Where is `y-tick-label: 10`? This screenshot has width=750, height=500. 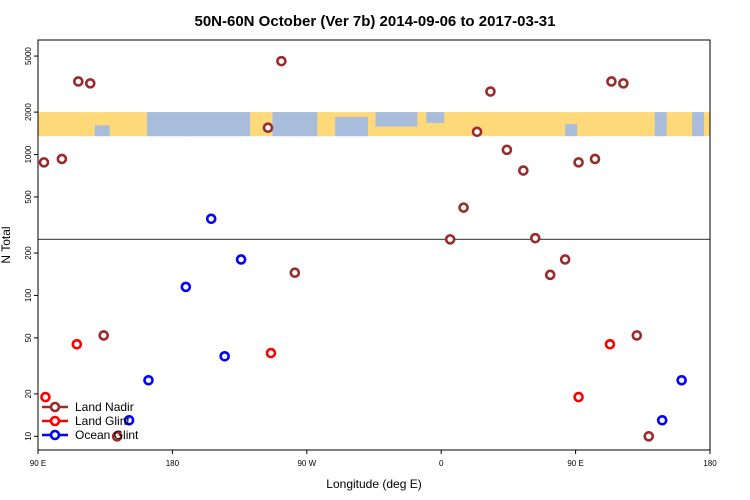 y-tick-label: 10 is located at coordinates (28, 435).